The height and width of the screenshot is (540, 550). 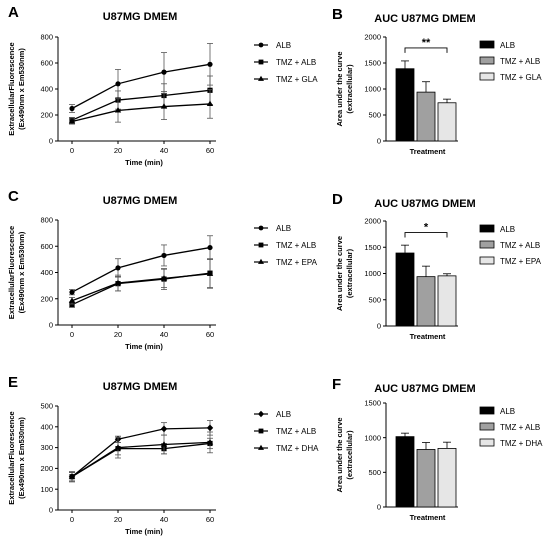 What do you see at coordinates (337, 199) in the screenshot?
I see `panel-letter: D` at bounding box center [337, 199].